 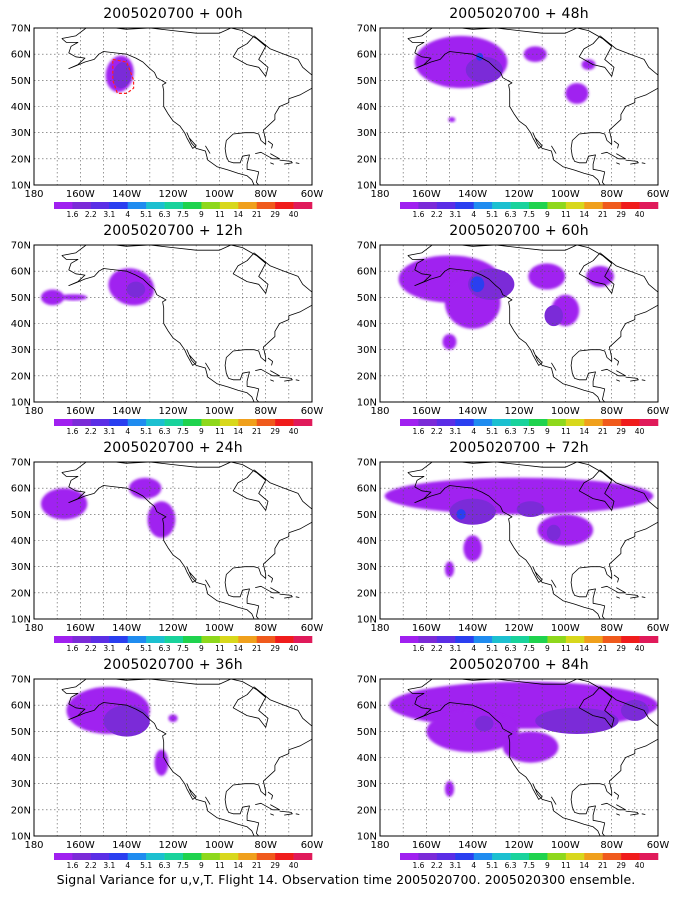 I want to click on colorbar: 1.6 2.2 3.1 4 5.1 6.3 7.5 9 11 14 21 29 40, so click(x=183, y=644).